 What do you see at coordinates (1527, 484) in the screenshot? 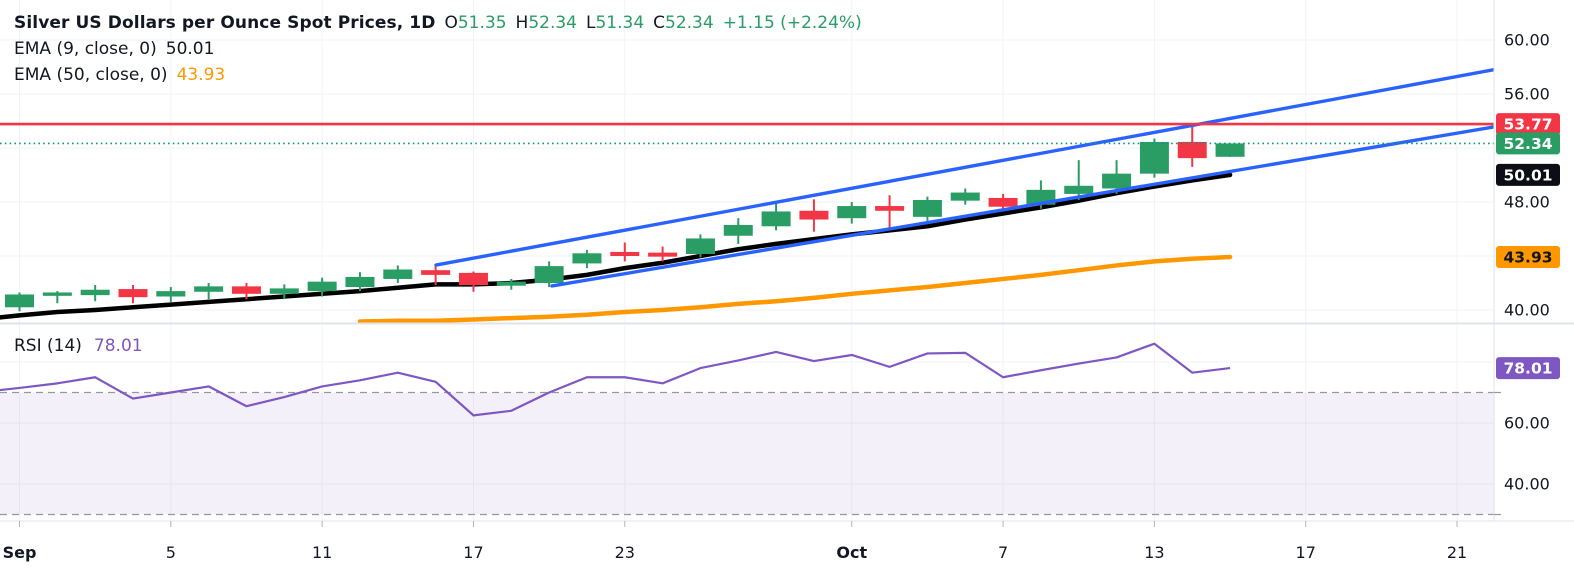
I see `rsi-axis-label: 40.00` at bounding box center [1527, 484].